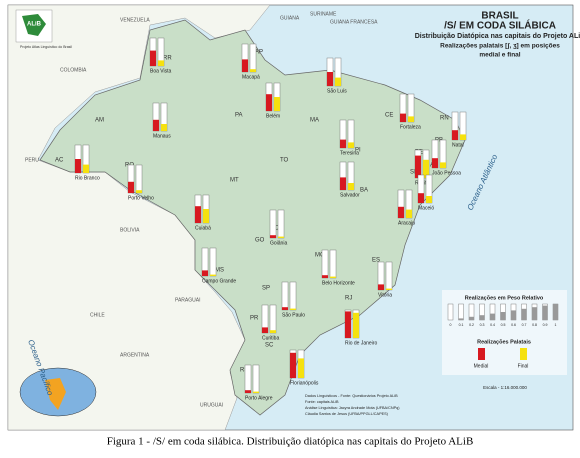 This screenshot has width=580, height=458. I want to click on city-label: João Pessoa, so click(446, 173).